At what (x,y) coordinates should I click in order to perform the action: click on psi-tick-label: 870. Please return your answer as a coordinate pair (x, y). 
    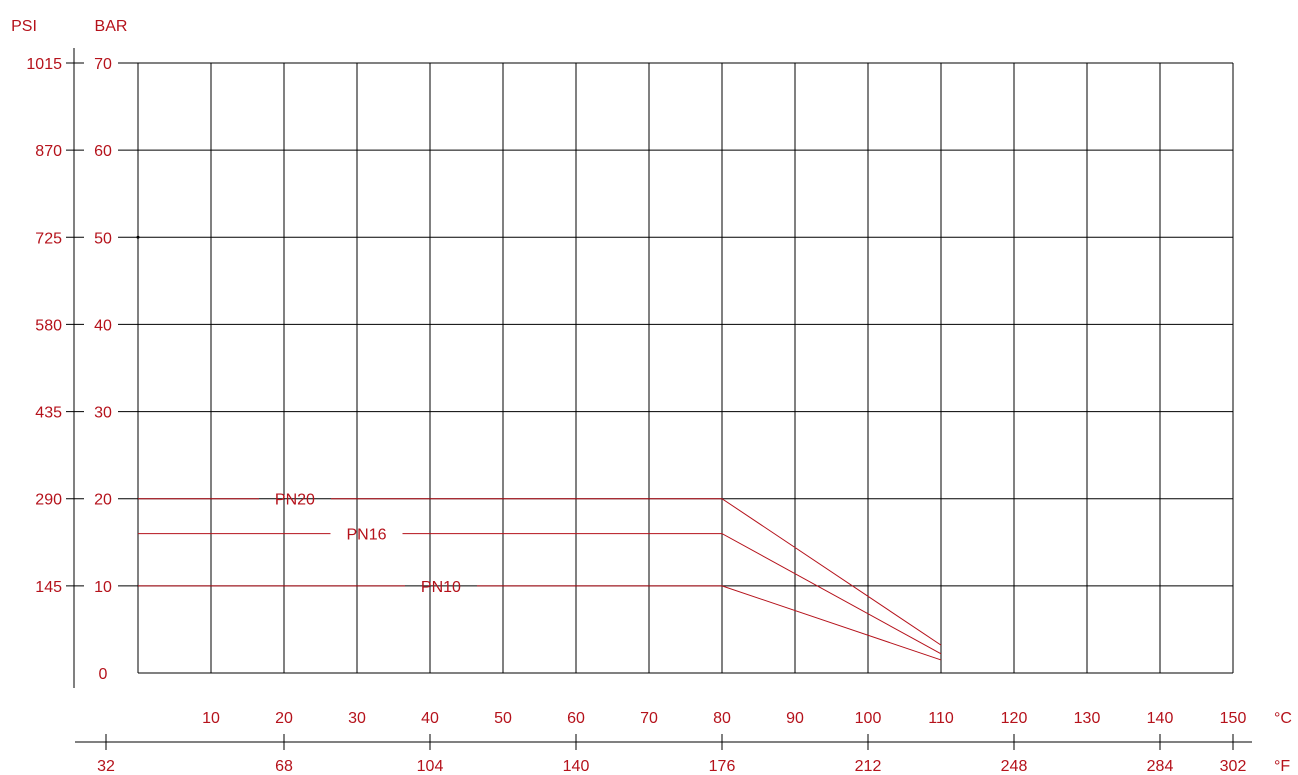
    Looking at the image, I should click on (48, 151).